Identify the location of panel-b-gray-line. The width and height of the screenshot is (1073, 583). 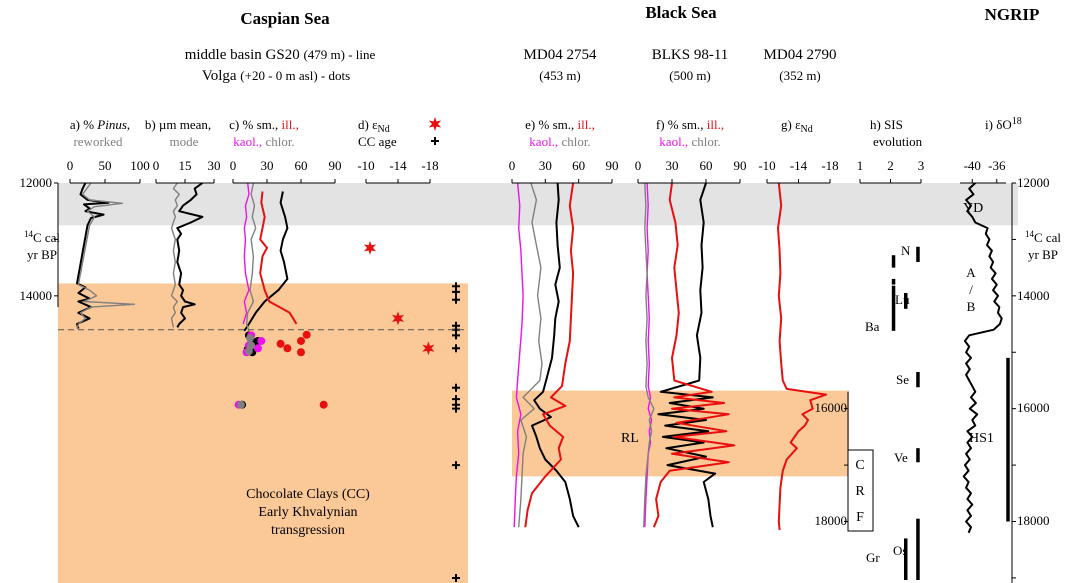
(175, 255).